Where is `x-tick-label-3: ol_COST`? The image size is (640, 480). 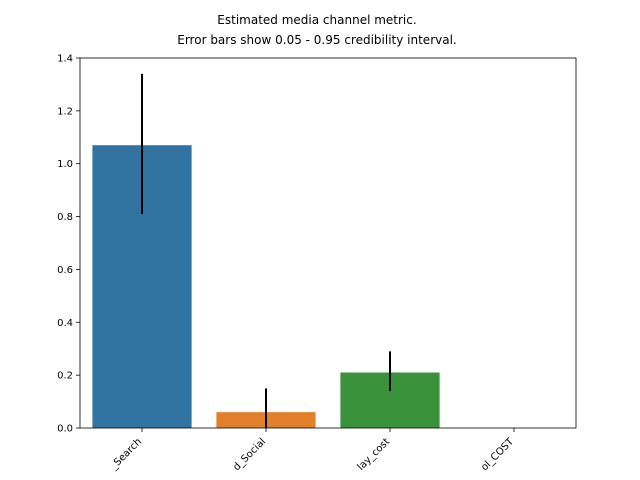 x-tick-label-3: ol_COST is located at coordinates (498, 455).